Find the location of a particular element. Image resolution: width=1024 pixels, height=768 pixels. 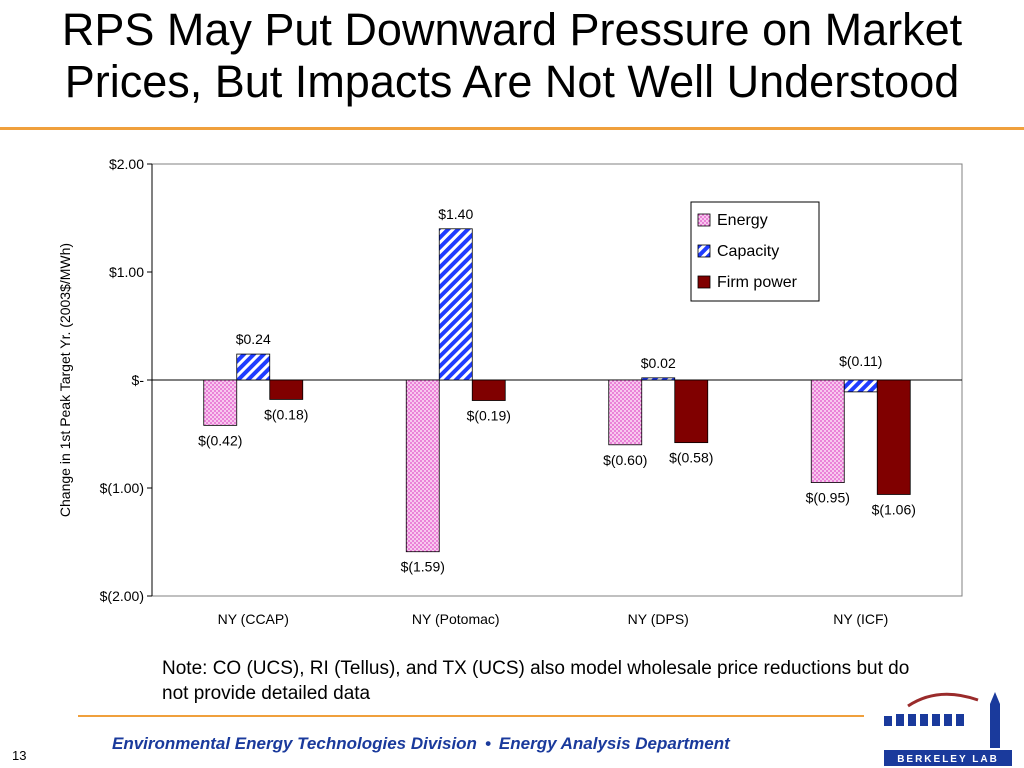

data-label: $(1.59) is located at coordinates (423, 567).